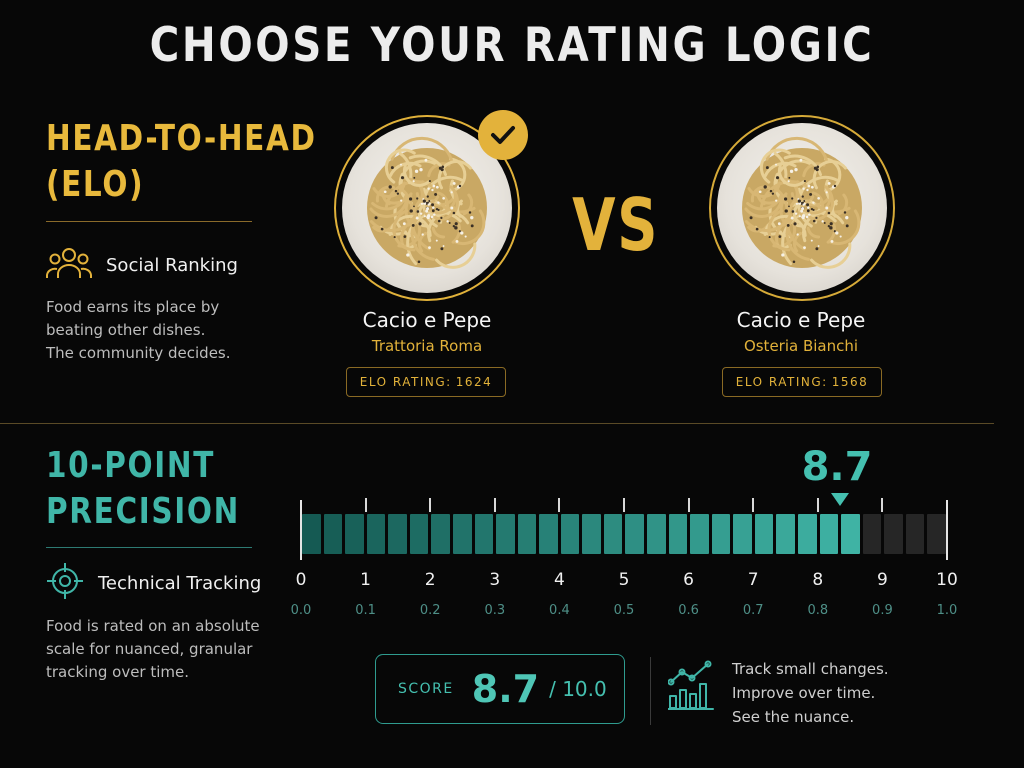  Describe the element at coordinates (138, 353) in the screenshot. I see `elo-desc-line: The community decides.` at that location.